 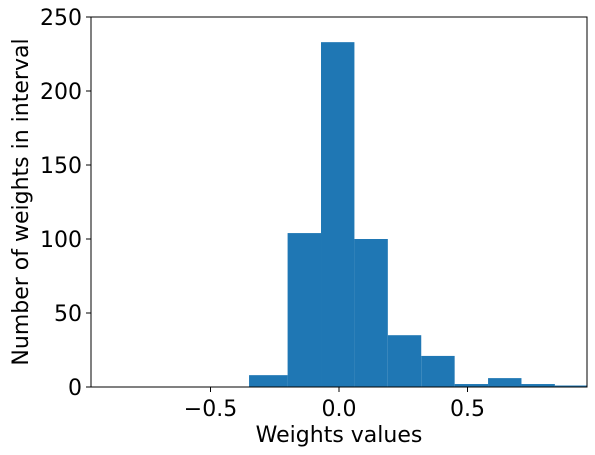 What do you see at coordinates (75, 388) in the screenshot?
I see `y-tick-label: 0` at bounding box center [75, 388].